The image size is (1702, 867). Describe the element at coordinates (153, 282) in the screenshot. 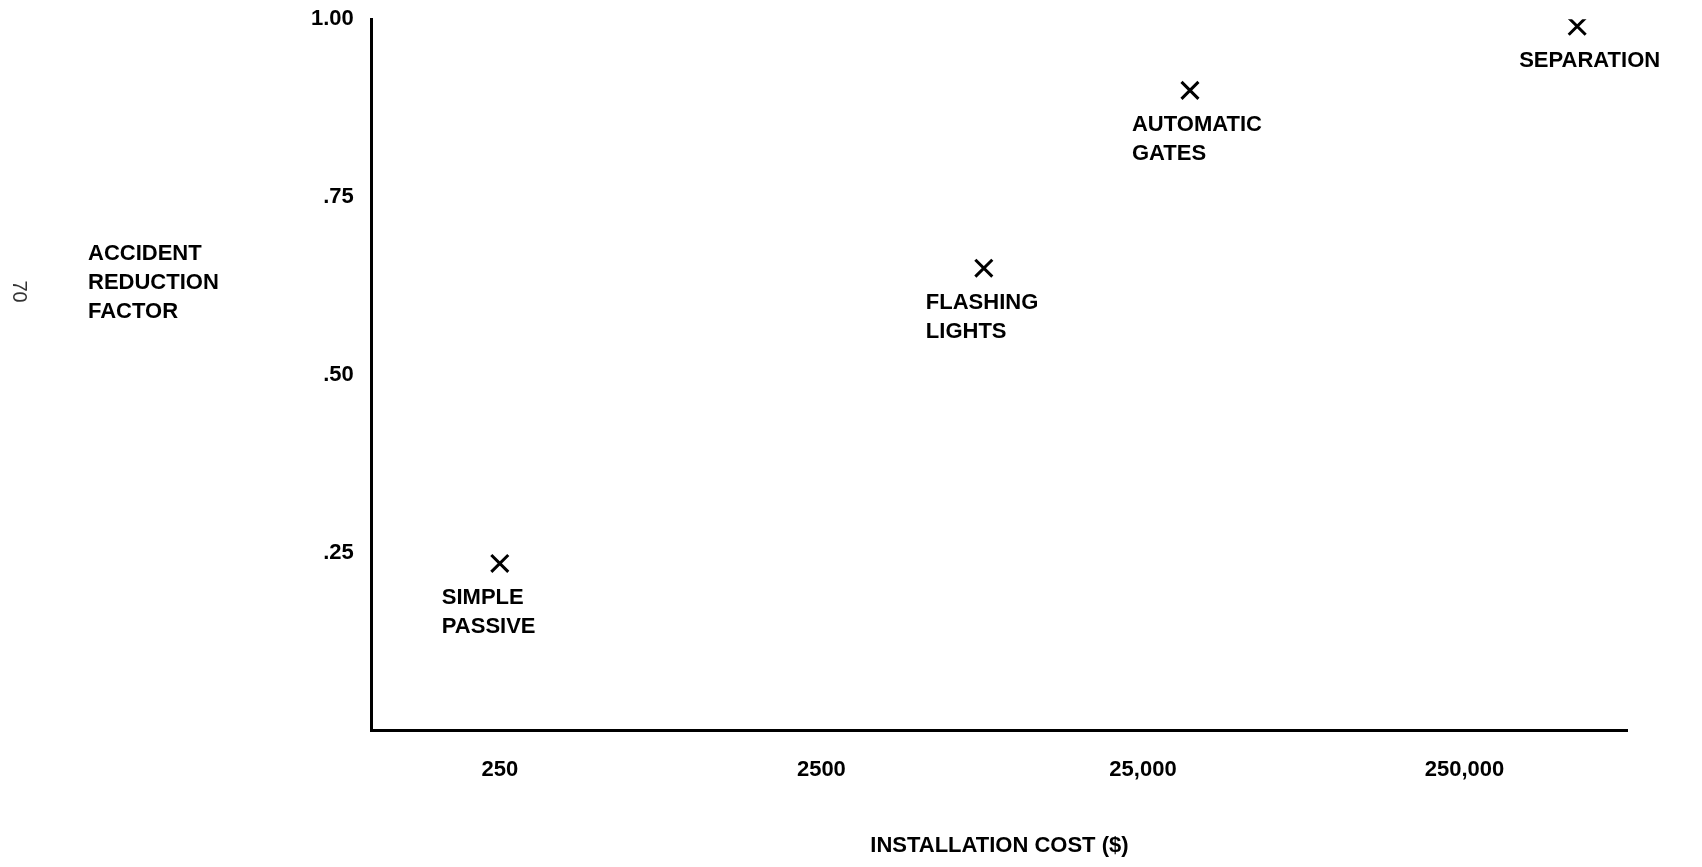

I see `y-axis-title: ACCIDENT REDUCTION FACTOR` at that location.